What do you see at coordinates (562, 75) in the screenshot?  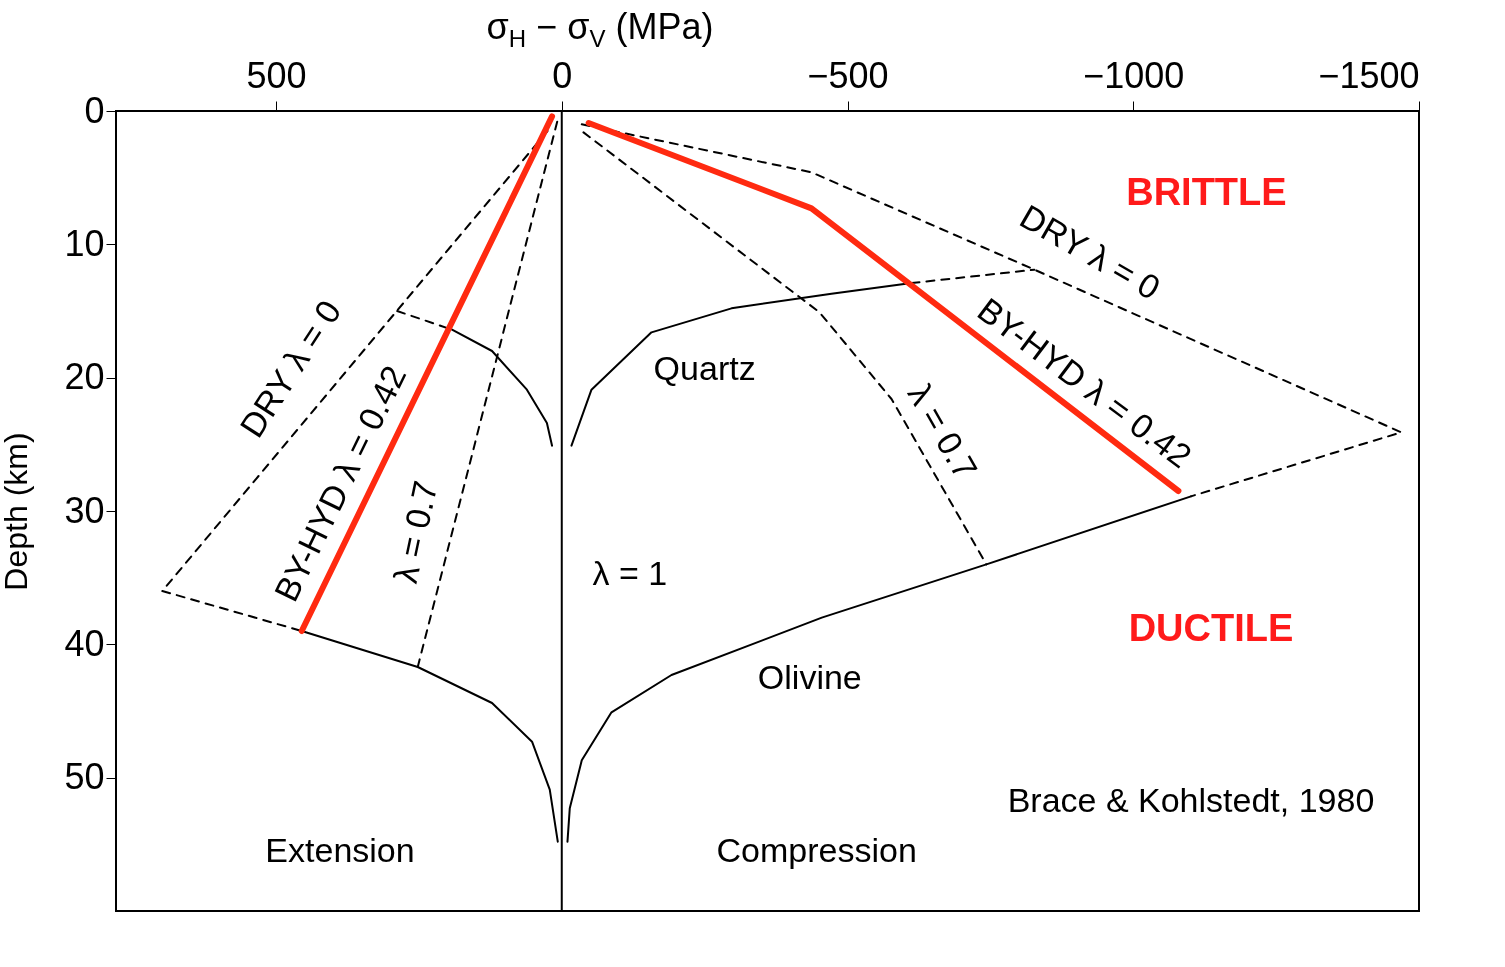 I see `x-tick-label: 0` at bounding box center [562, 75].